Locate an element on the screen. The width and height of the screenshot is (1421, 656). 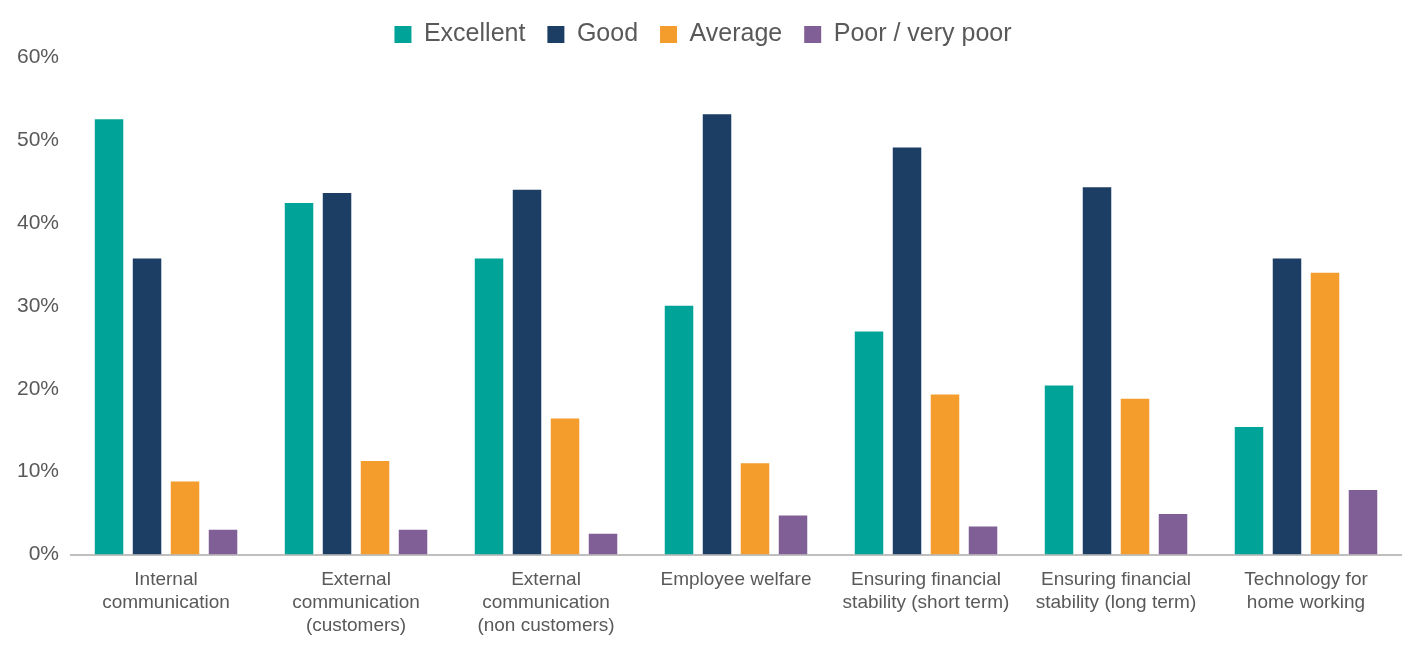
x-tick-label: Ensuring financial stability (long term) is located at coordinates (1116, 590).